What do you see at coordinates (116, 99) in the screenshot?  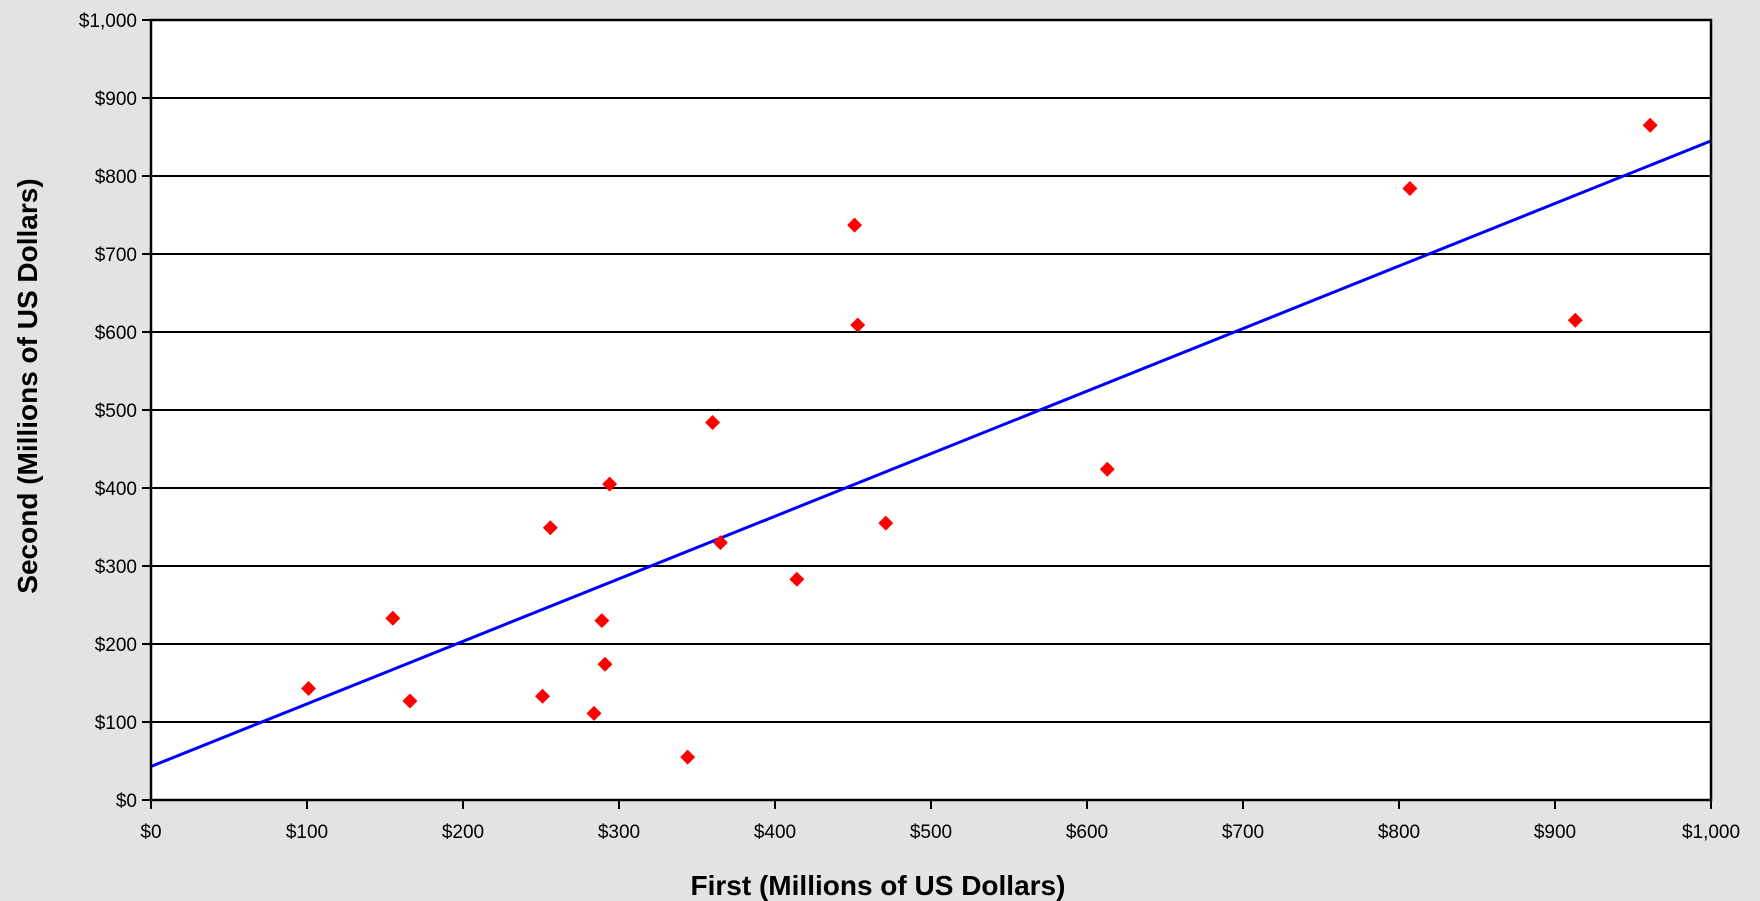 I see `y-tick-label: $900` at bounding box center [116, 99].